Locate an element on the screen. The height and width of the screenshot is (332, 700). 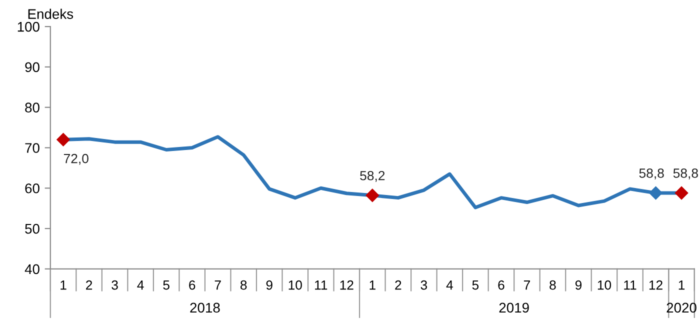
y-tick-label: 70 is located at coordinates (32, 148).